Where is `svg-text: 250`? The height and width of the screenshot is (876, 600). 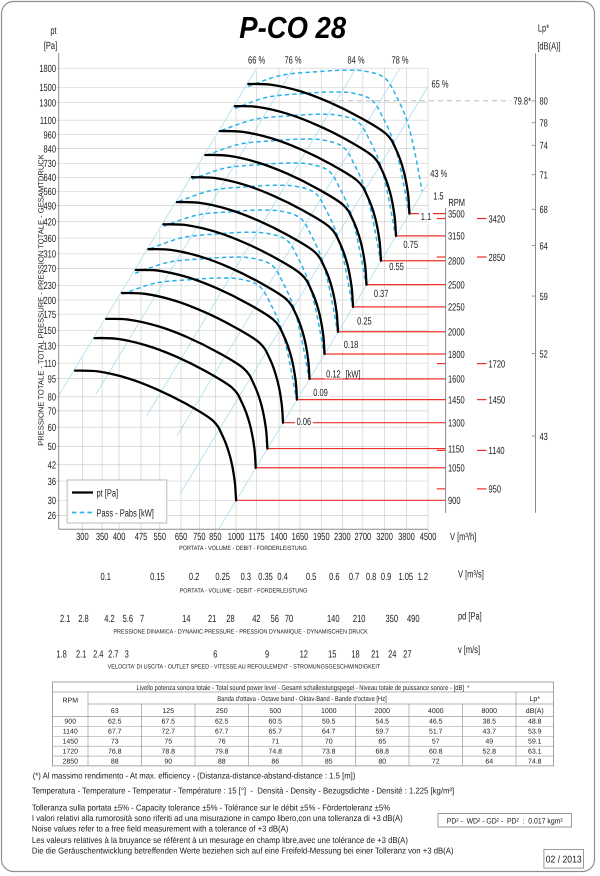
svg-text: 250 is located at coordinates (222, 711).